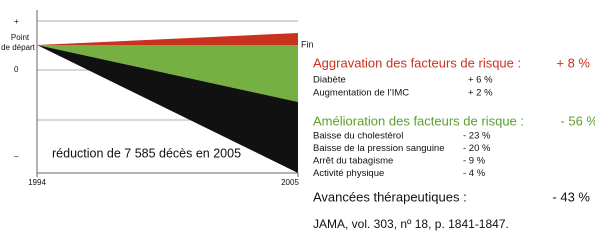 The image size is (595, 240). What do you see at coordinates (573, 62) in the screenshot?
I see `aggravation-value: + 8 %` at bounding box center [573, 62].